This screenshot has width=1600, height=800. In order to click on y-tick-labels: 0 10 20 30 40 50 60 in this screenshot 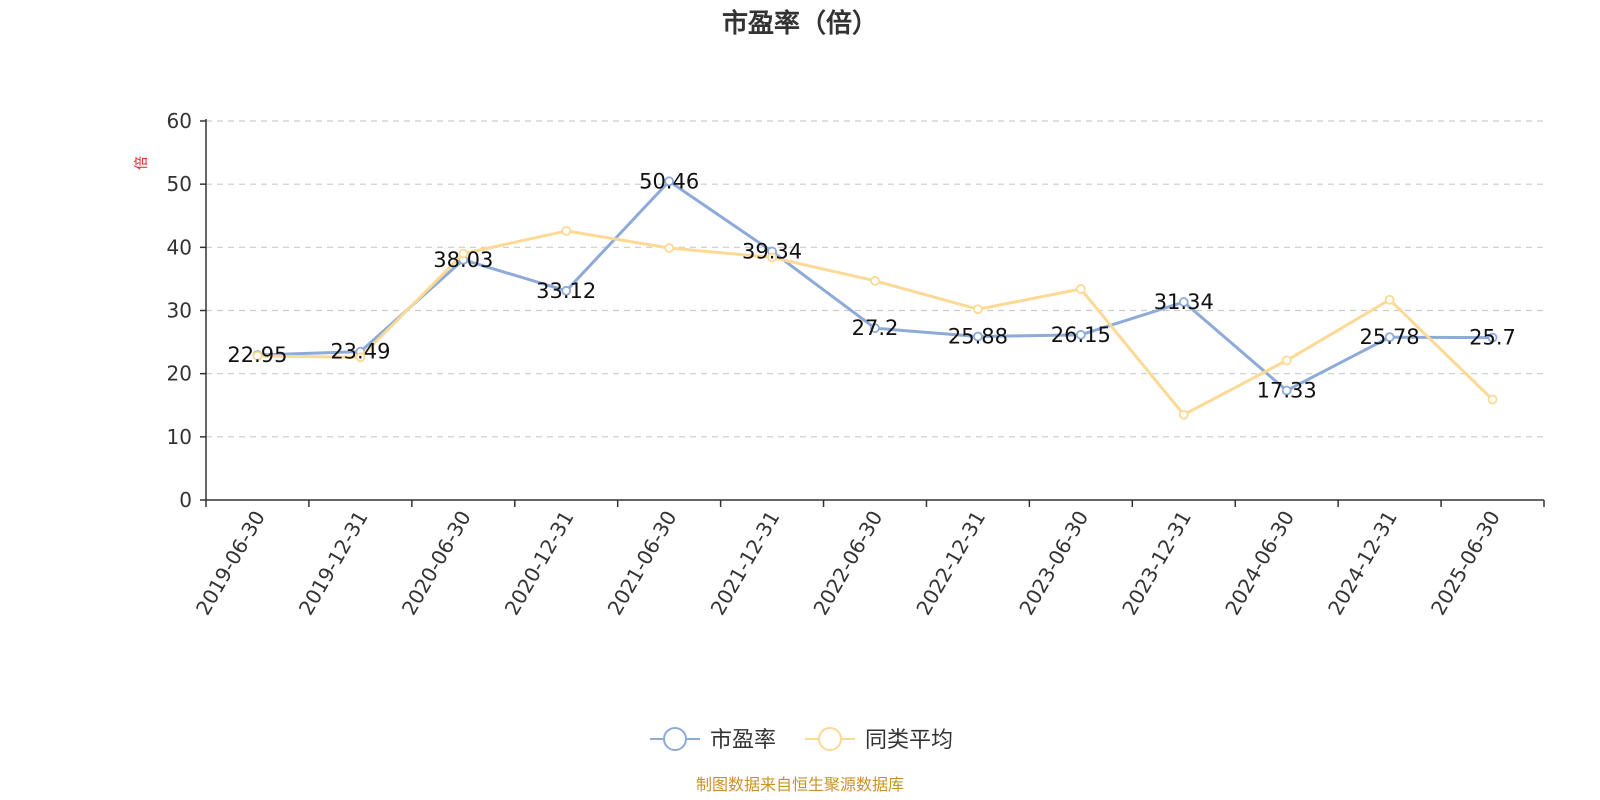, I will do `click(179, 310)`.